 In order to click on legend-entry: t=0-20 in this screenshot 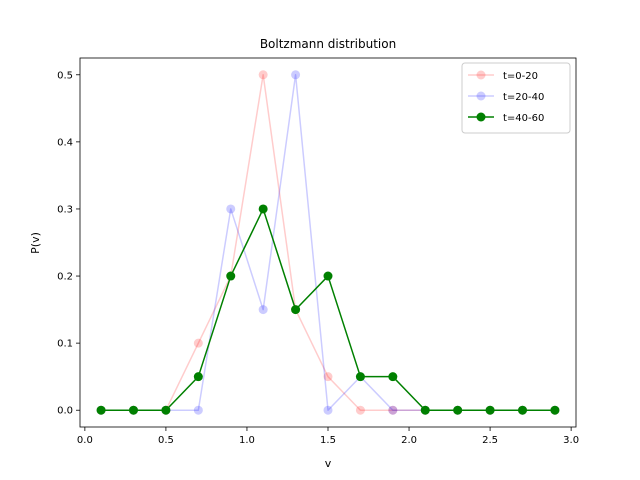, I will do `click(503, 76)`.